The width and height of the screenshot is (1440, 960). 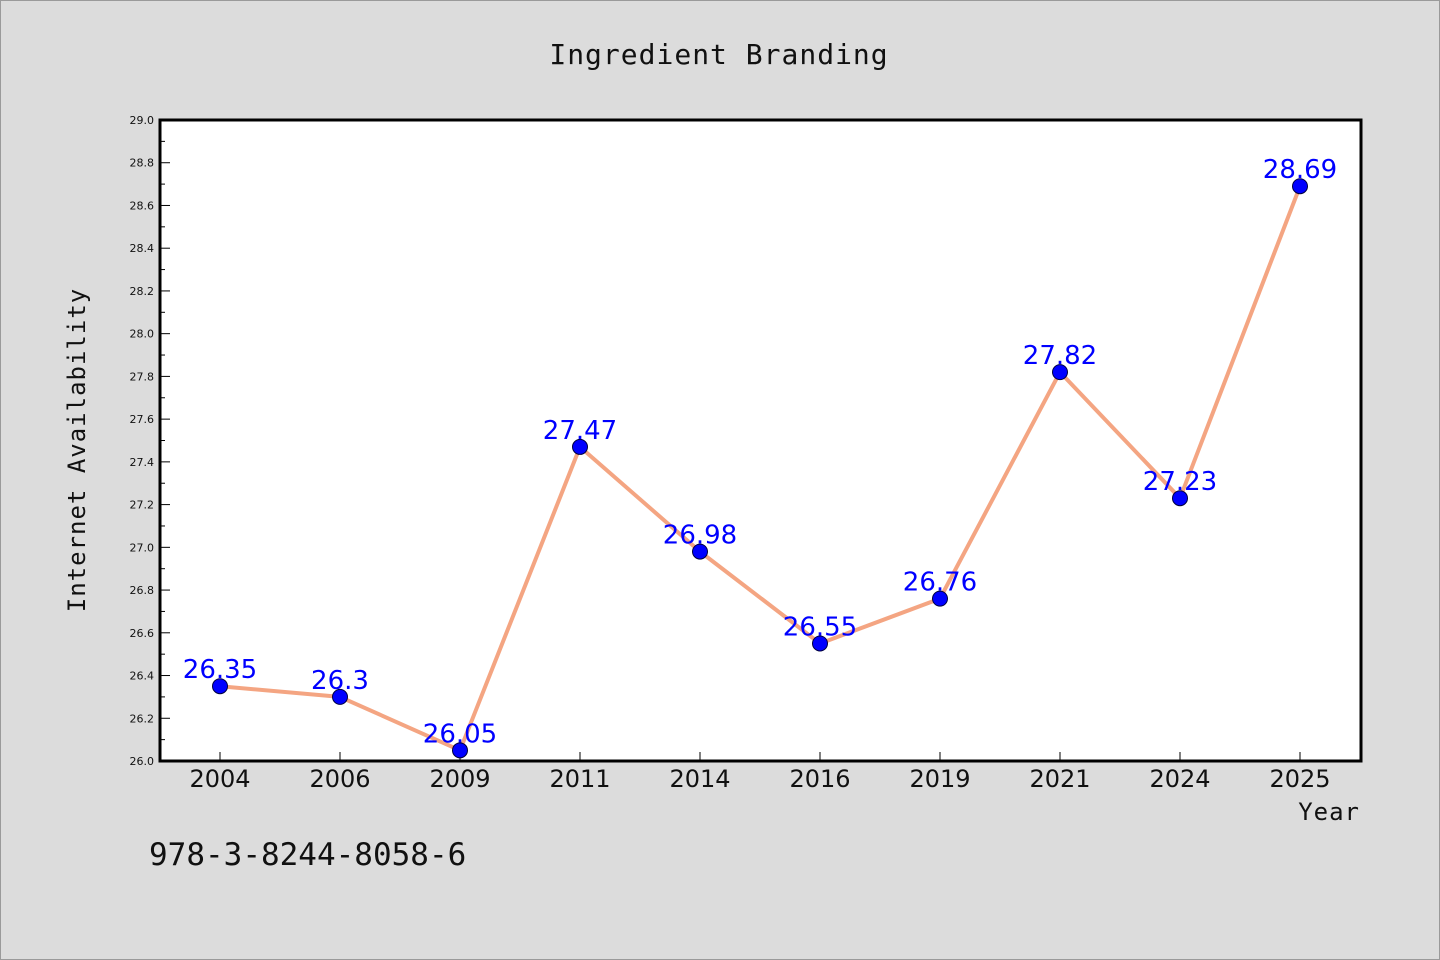 I want to click on y-tick-label: 28.2, so click(x=142, y=291).